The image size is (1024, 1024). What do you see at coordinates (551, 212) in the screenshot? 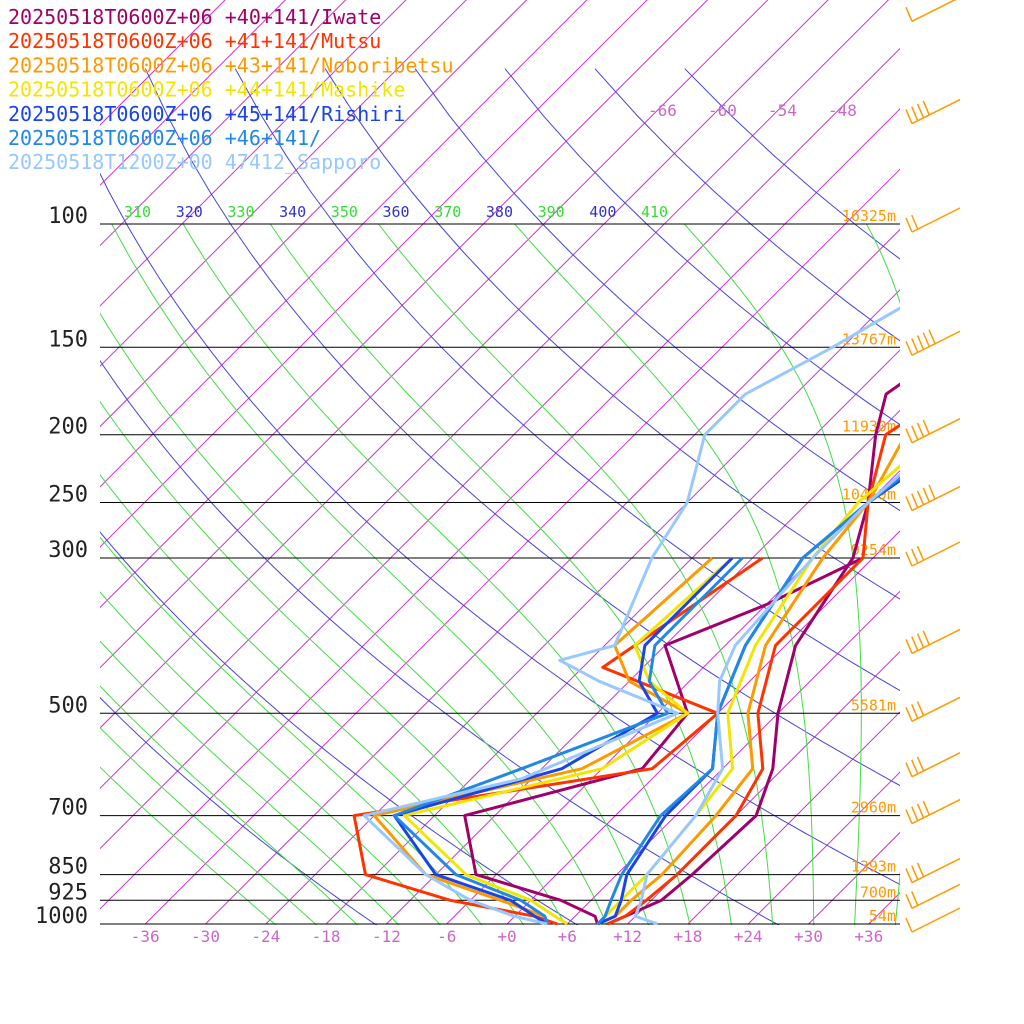
I see `theta-label: 390` at bounding box center [551, 212].